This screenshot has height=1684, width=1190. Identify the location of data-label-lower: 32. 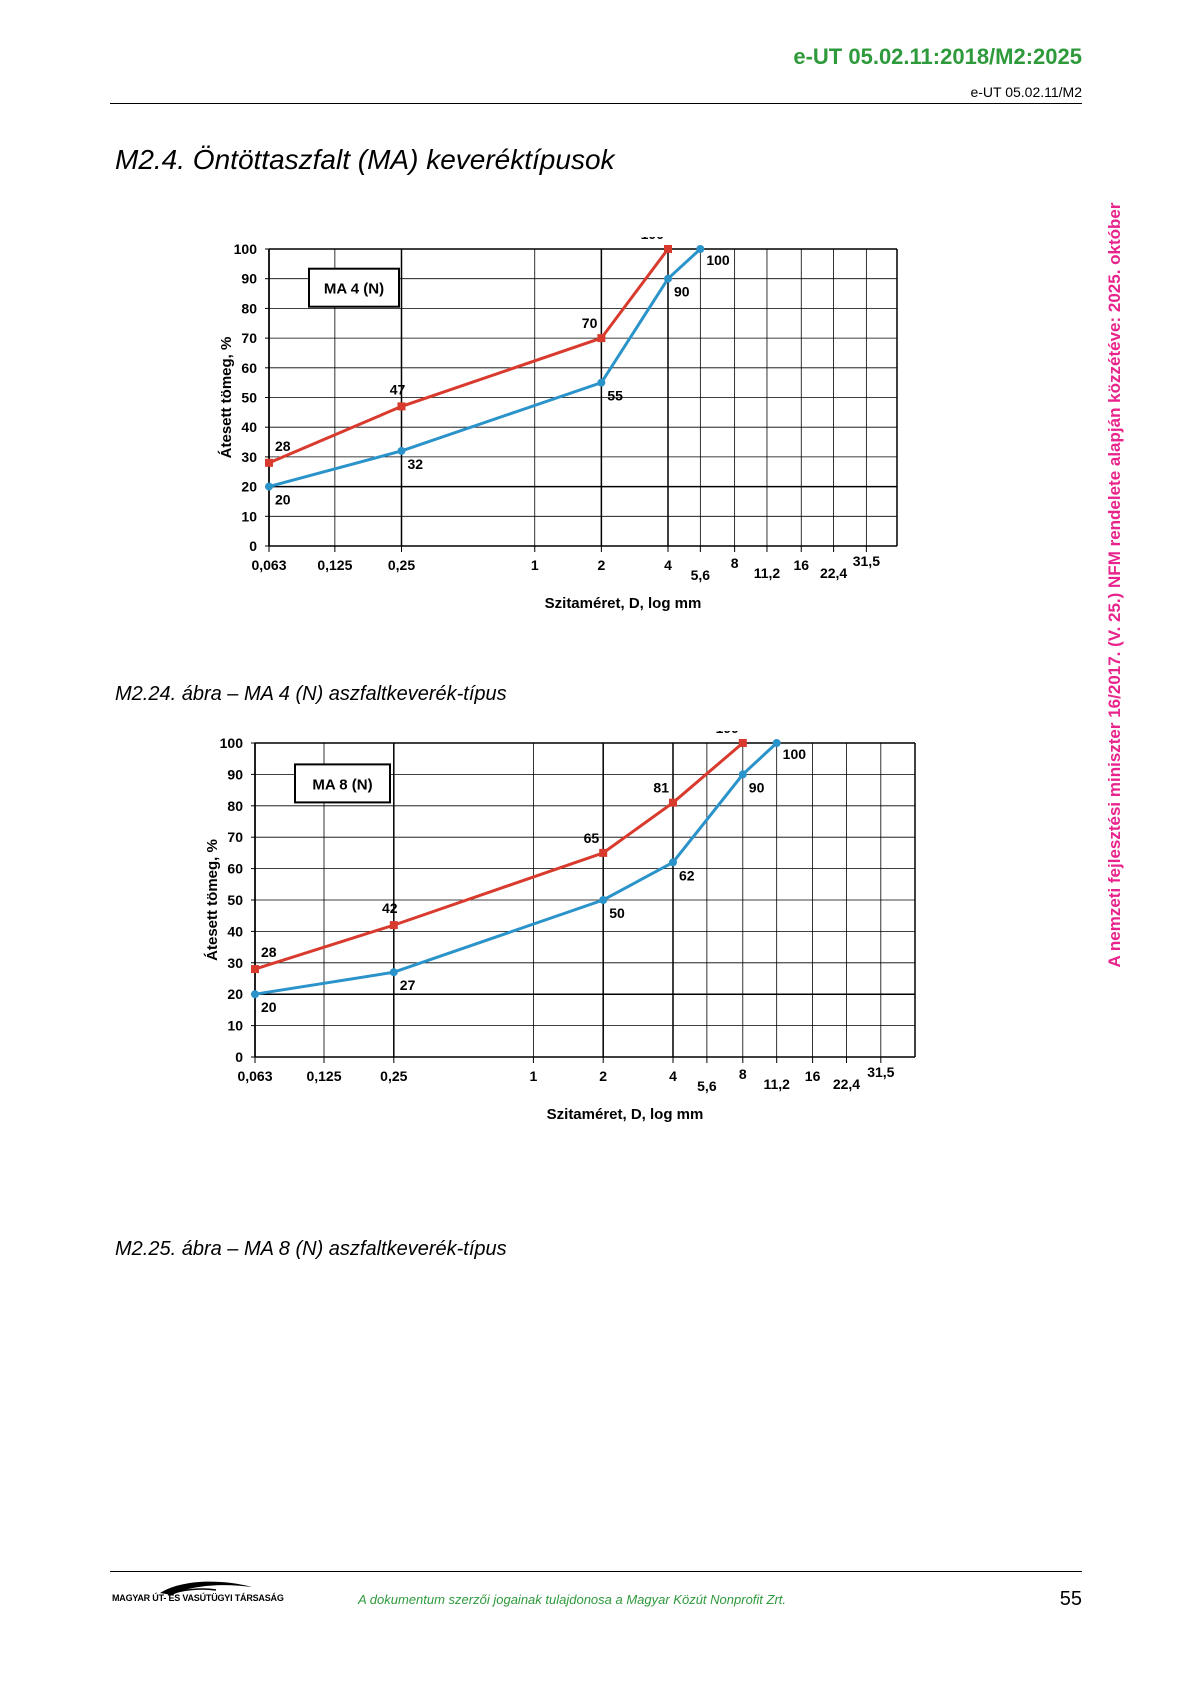
(415, 464).